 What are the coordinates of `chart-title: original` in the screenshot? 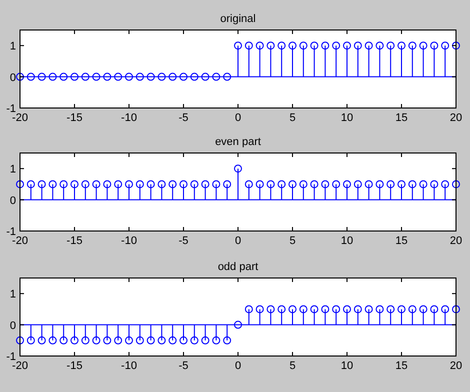 It's located at (238, 19).